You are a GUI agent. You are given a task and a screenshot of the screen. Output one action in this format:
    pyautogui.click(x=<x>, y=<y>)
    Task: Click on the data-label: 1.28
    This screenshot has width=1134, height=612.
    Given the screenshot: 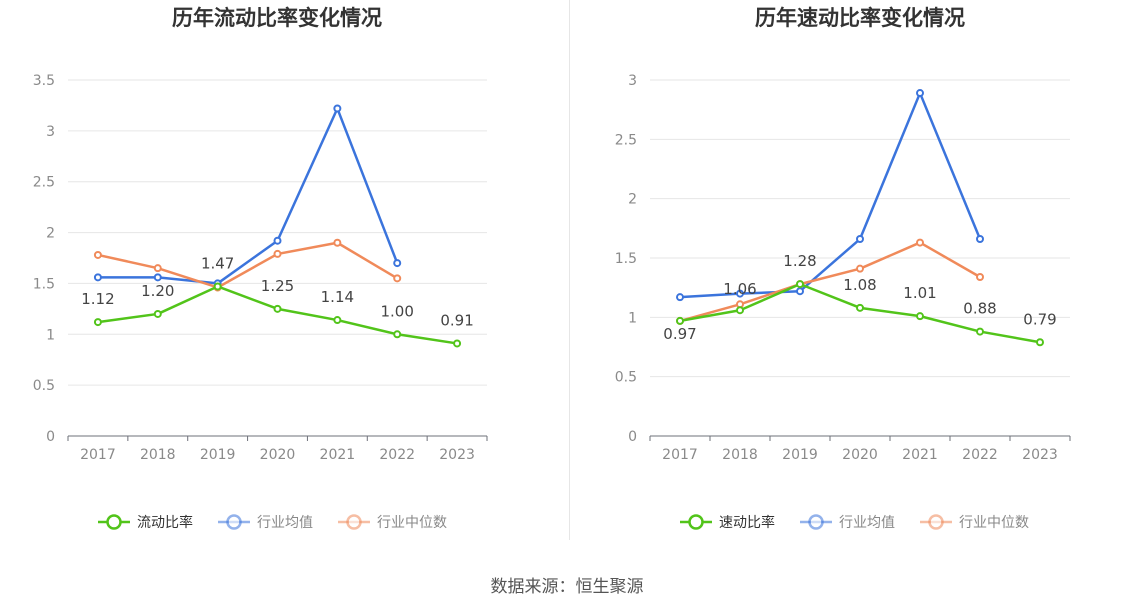 What is the action you would take?
    pyautogui.click(x=799, y=261)
    